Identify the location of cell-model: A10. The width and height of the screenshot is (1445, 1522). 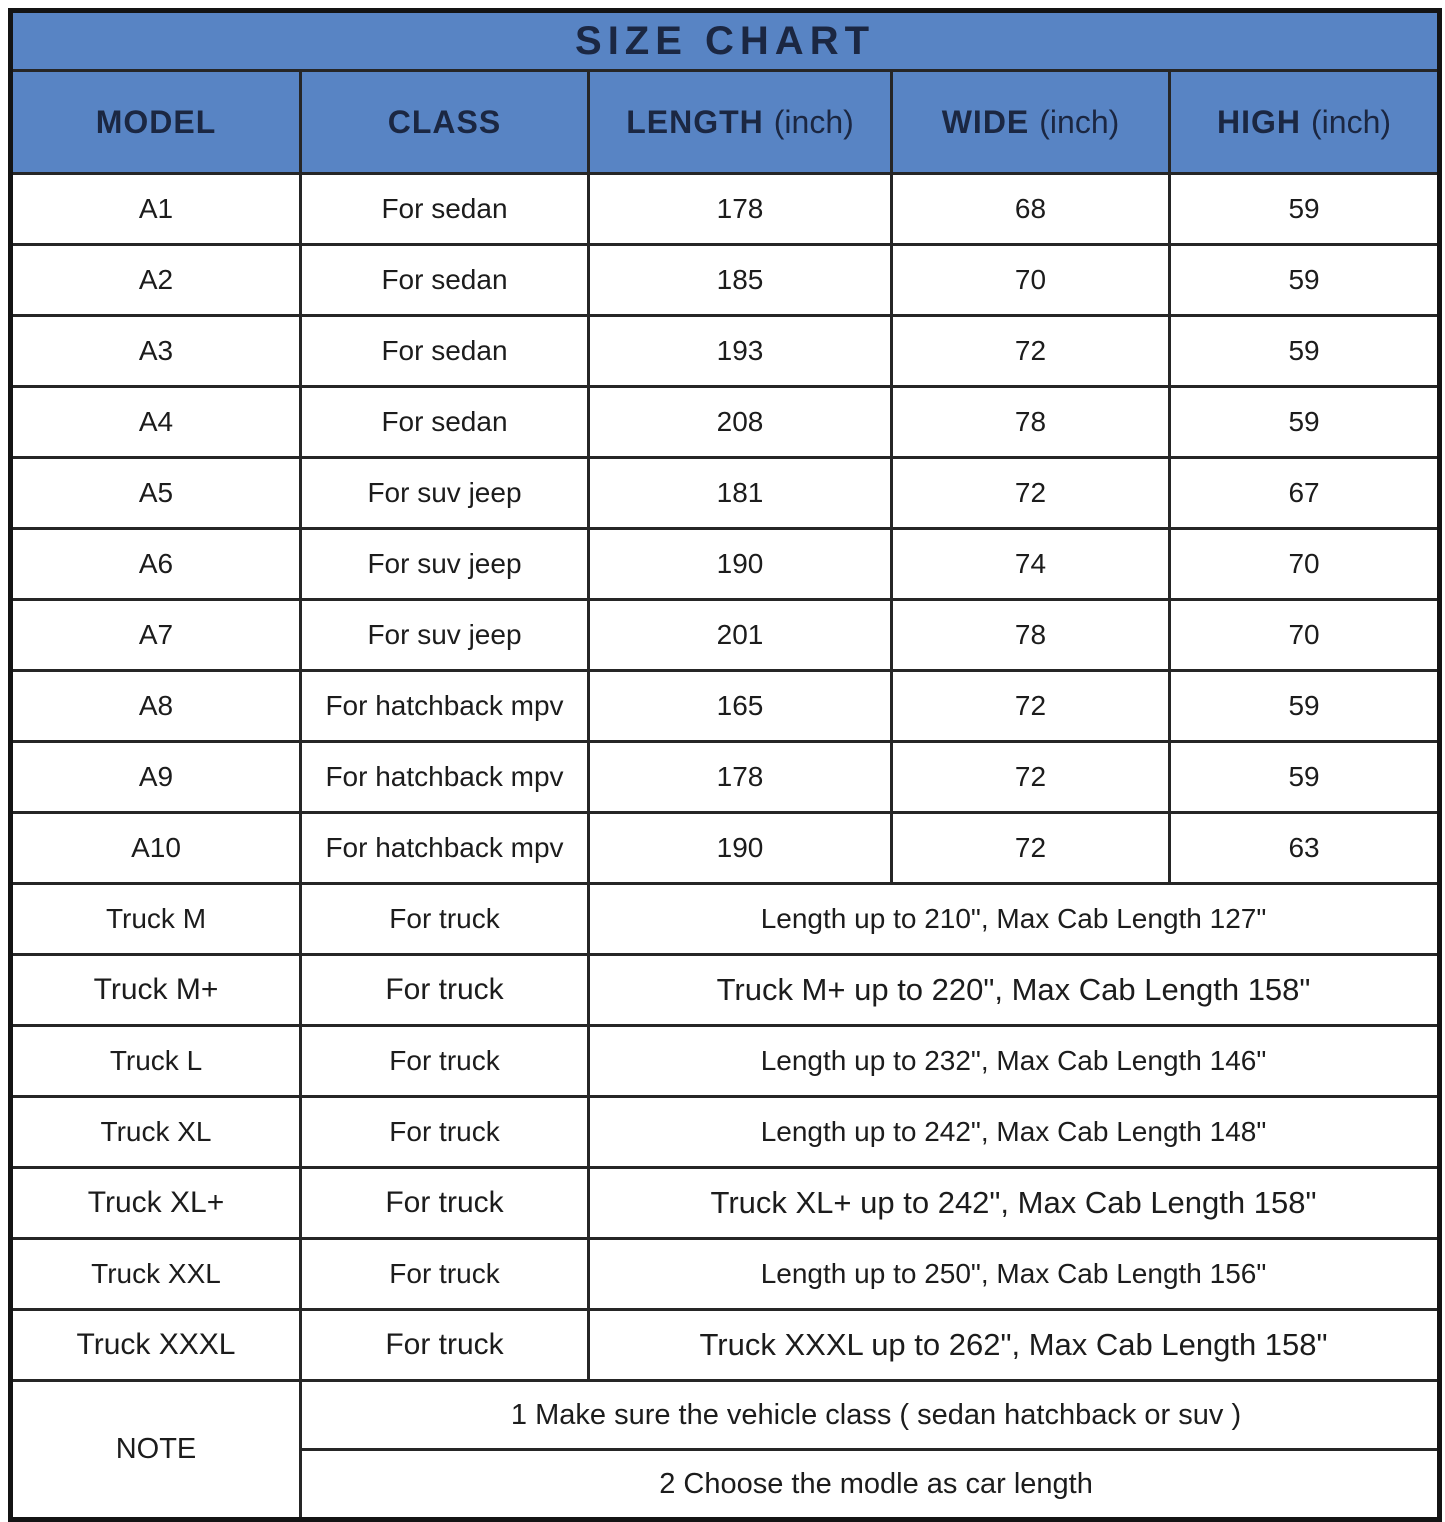
(155, 848).